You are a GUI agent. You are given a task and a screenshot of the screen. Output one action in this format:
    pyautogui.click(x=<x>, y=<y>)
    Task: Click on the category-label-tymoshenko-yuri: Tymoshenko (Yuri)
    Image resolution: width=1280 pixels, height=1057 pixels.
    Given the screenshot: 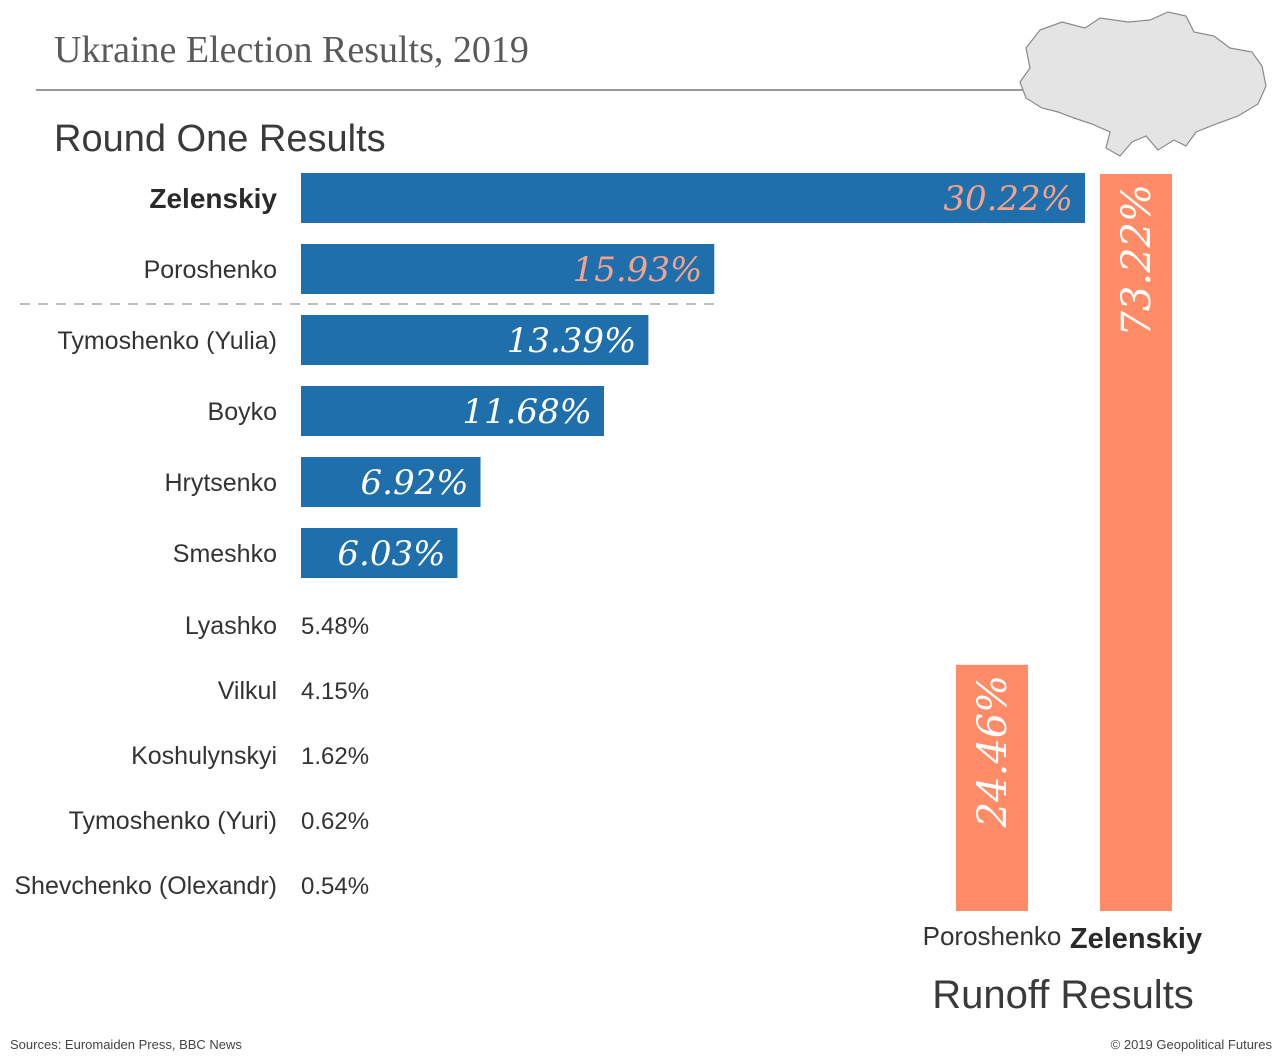 What is the action you would take?
    pyautogui.click(x=173, y=821)
    